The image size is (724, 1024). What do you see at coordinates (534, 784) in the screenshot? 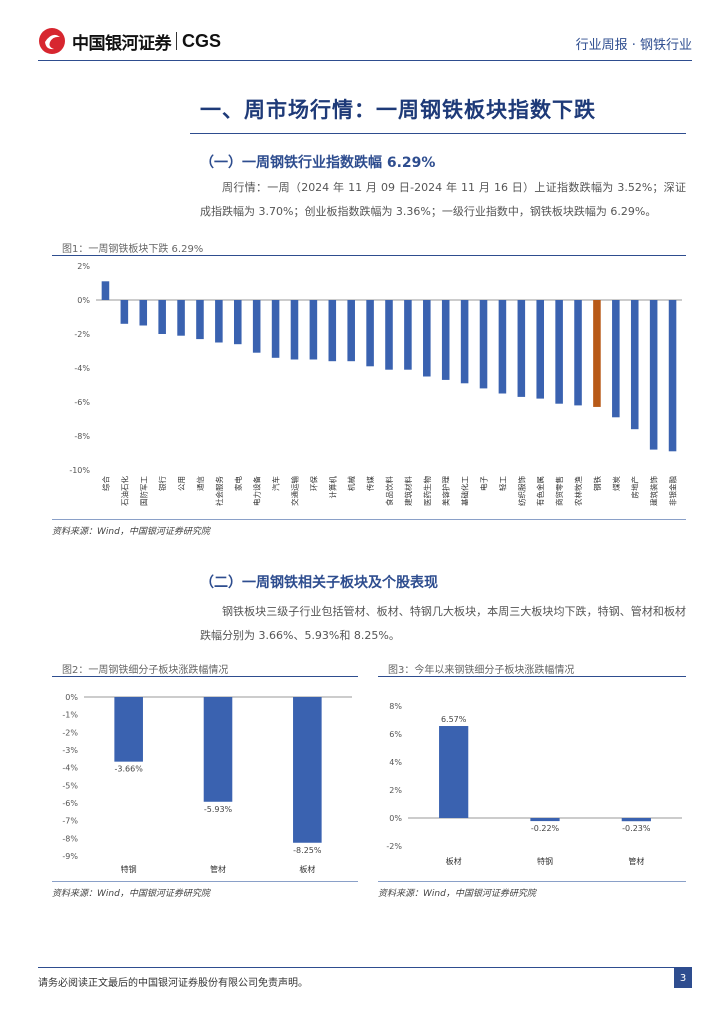
I see `figure-3-chart: 8% 6% 4% 2% 0% -2% 6.57% 板材 -0.22% 特钢 -0.23% 管材` at bounding box center [534, 784].